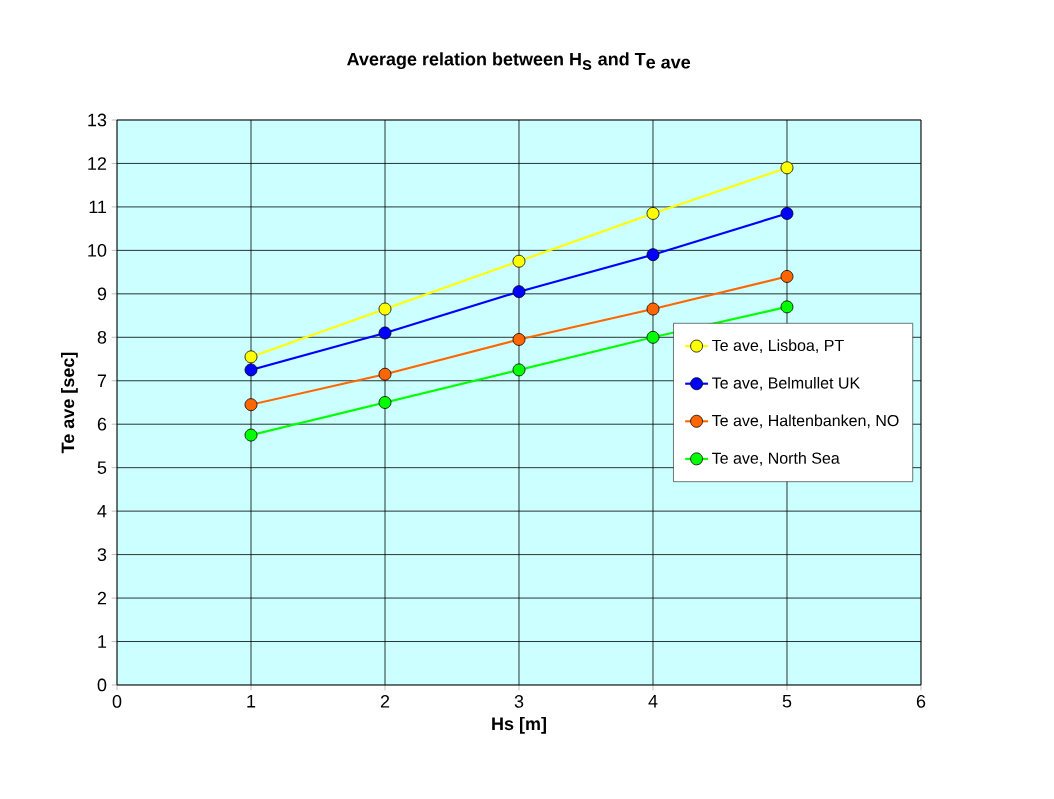 The width and height of the screenshot is (1054, 799). I want to click on x-tick-label: 4, so click(653, 701).